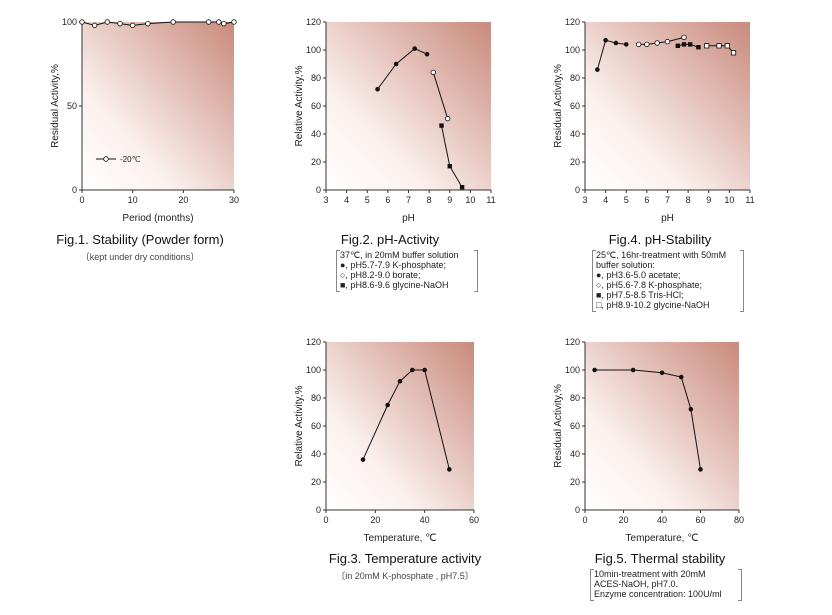 This screenshot has width=832, height=615. What do you see at coordinates (299, 105) in the screenshot?
I see `y-axis-label: Relative Activity,%` at bounding box center [299, 105].